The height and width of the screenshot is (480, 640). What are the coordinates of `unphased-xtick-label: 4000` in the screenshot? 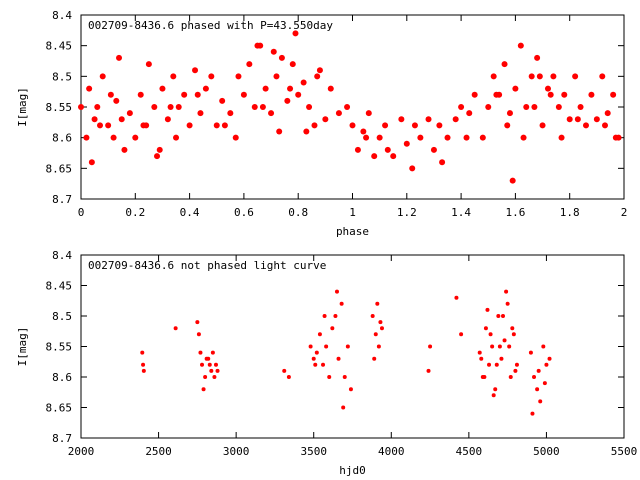 It's located at (391, 451).